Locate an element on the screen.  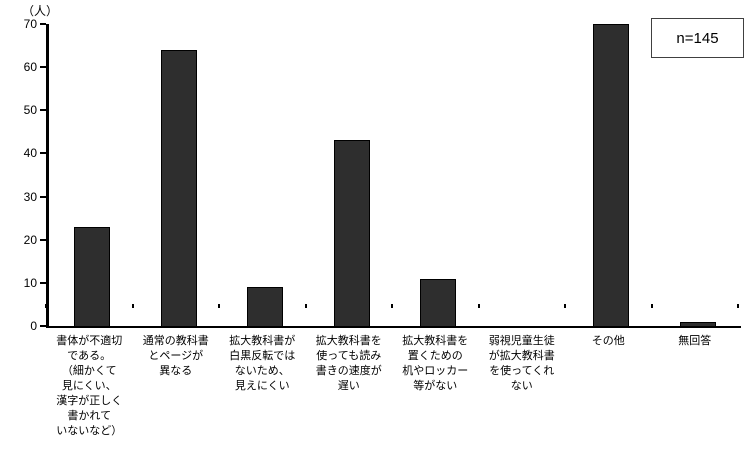
x-axis-category-label: 拡大教科書を 使っても読み 書きの速度が 遅い is located at coordinates (348, 363).